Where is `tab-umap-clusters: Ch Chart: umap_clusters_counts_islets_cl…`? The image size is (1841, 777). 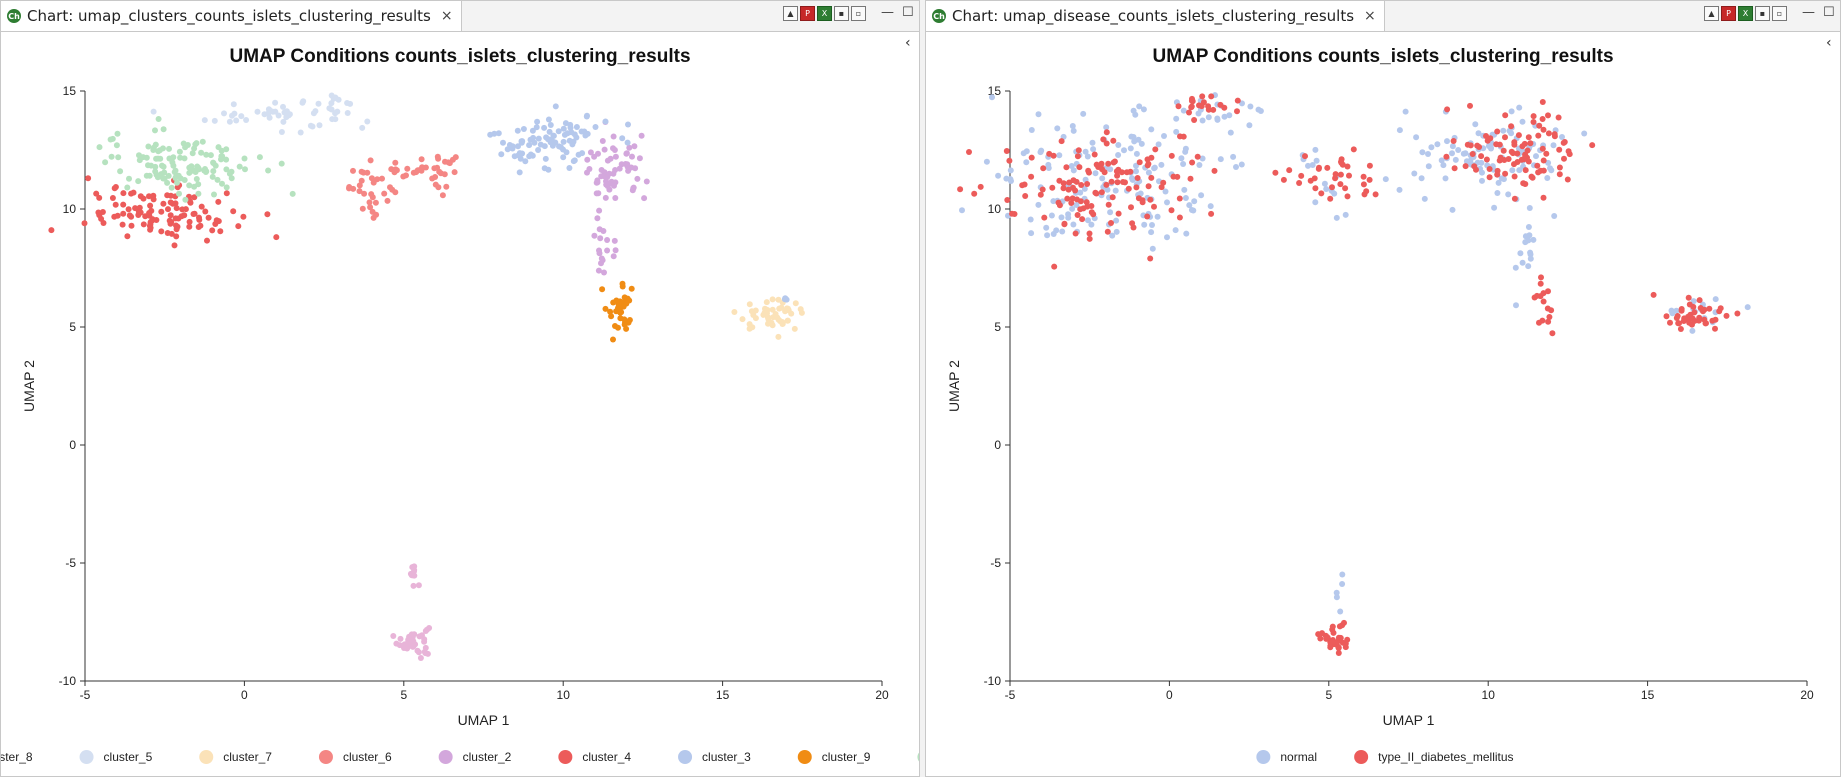
tab-umap-clusters: Ch Chart: umap_clusters_counts_islets_cl… is located at coordinates (231, 16).